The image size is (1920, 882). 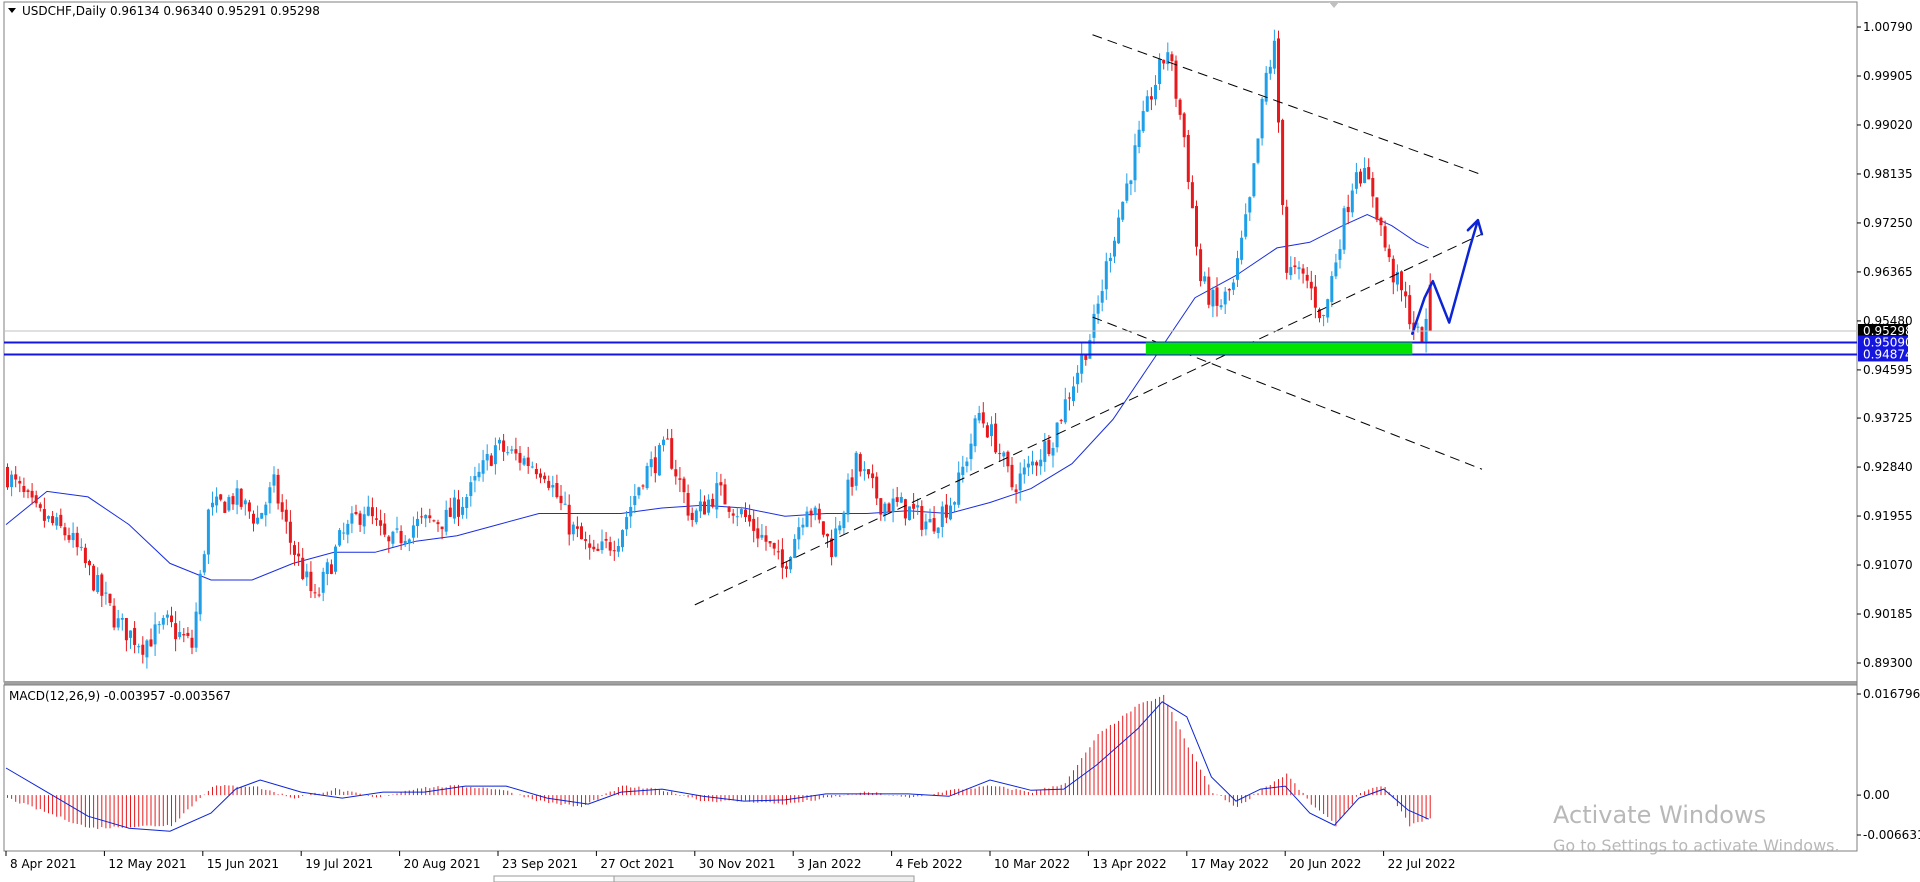 I want to click on tab-right, so click(x=764, y=878).